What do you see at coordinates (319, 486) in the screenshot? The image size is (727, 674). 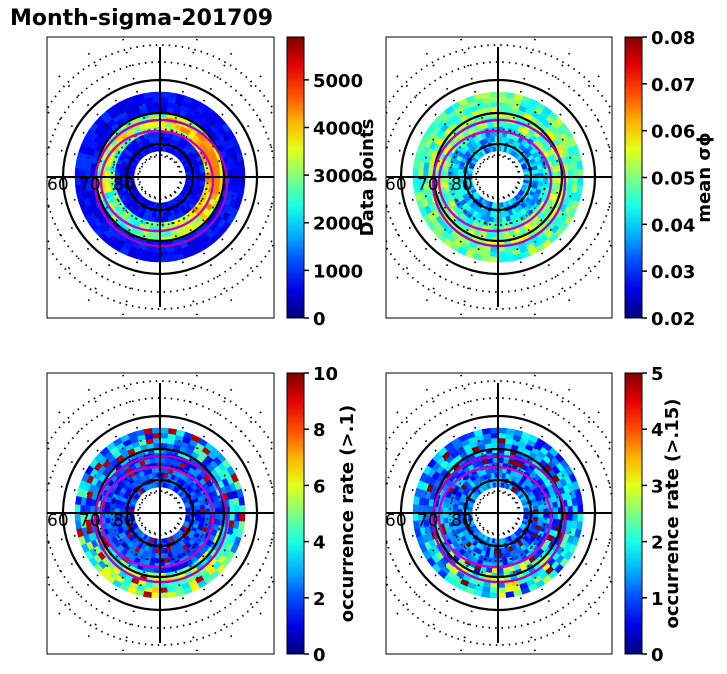 I see `colorbar-tick-label: 6` at bounding box center [319, 486].